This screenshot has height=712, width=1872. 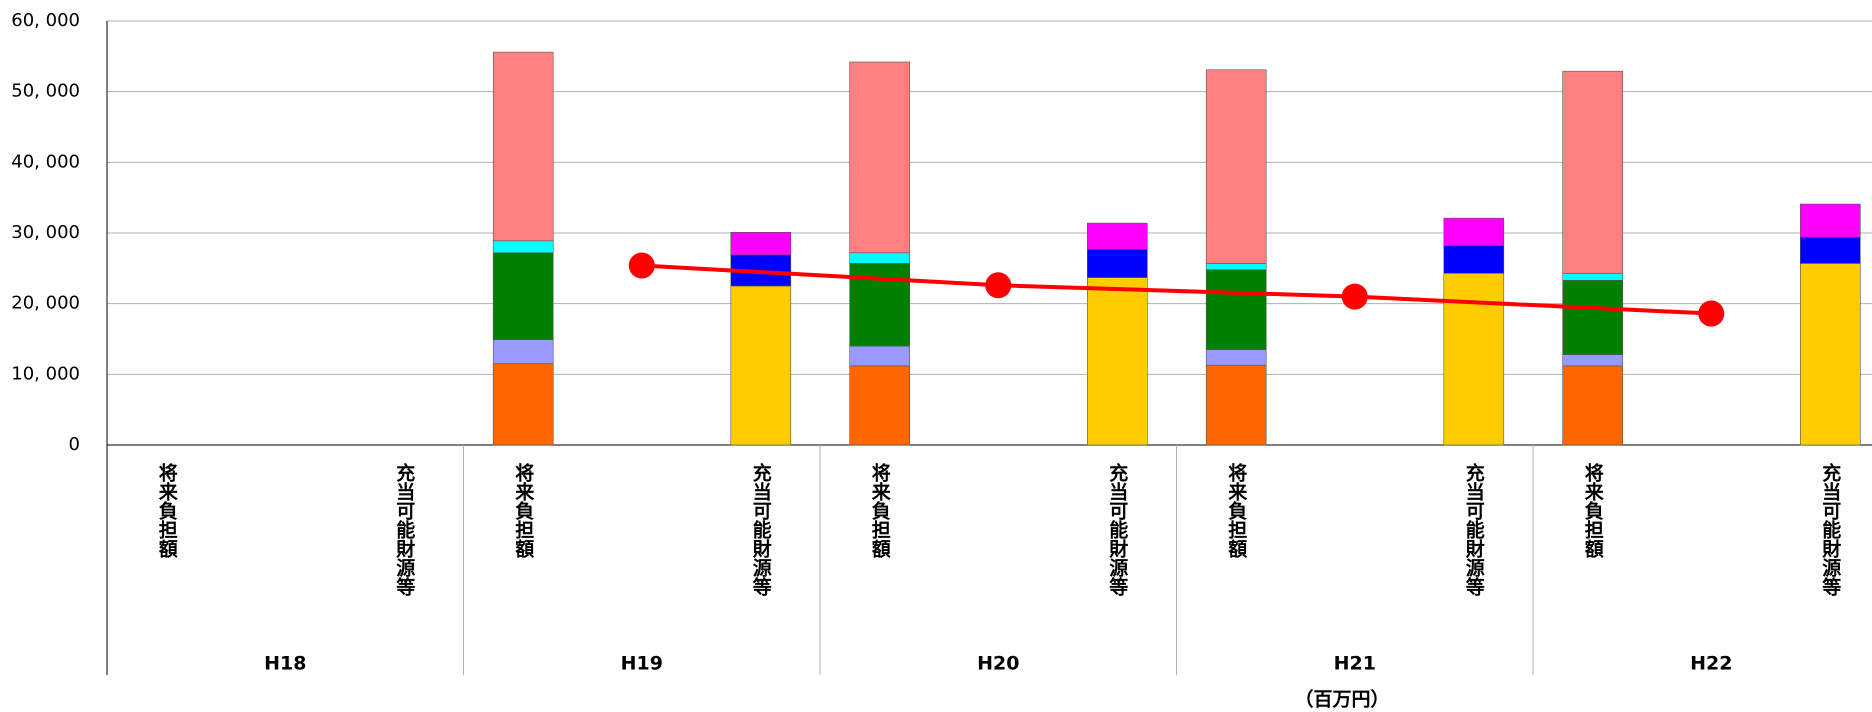 I want to click on y-tick-label: 10, 000, so click(x=45, y=373).